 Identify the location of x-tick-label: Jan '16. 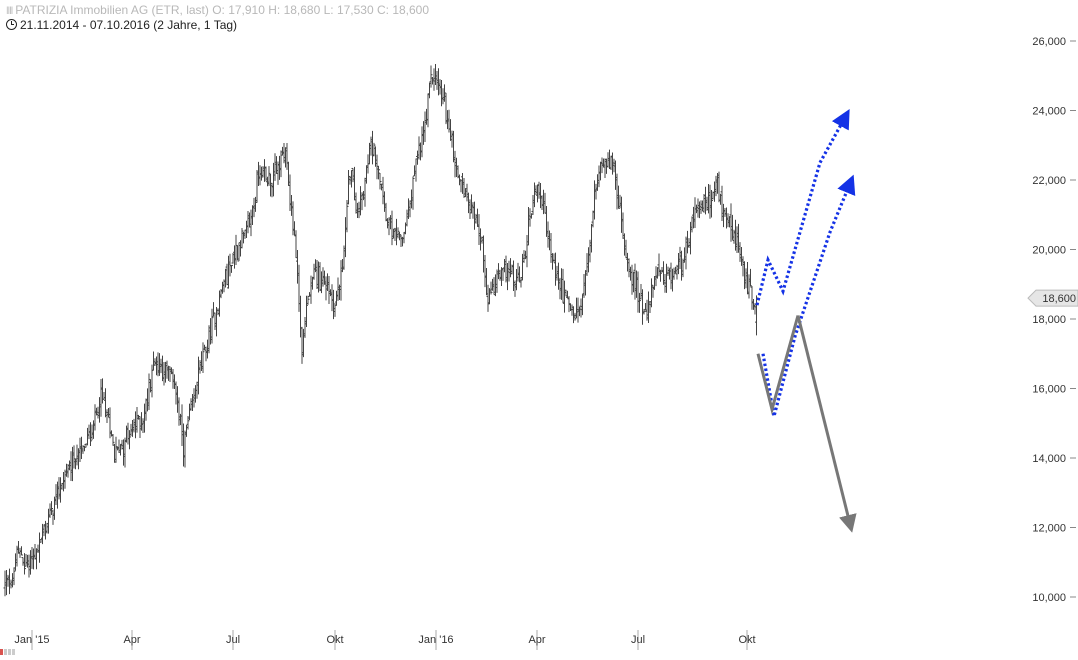
(435, 640).